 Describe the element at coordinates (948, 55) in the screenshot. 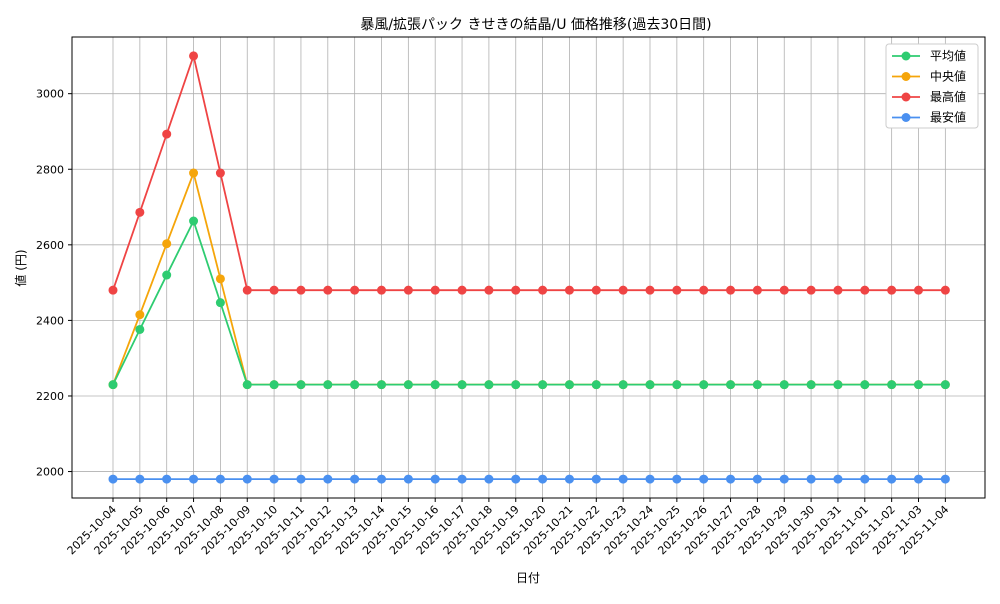

I see `legend-label: 平均値` at that location.